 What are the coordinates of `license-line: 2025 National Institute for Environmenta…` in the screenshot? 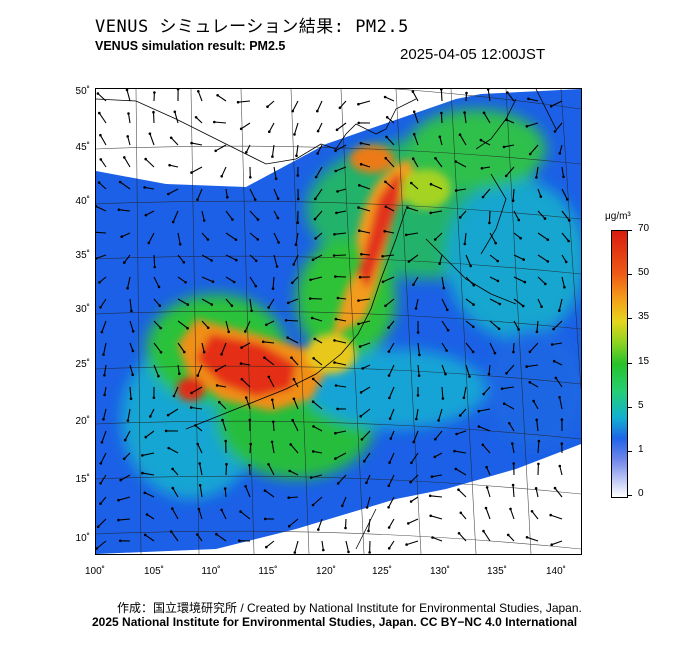 It's located at (335, 622).